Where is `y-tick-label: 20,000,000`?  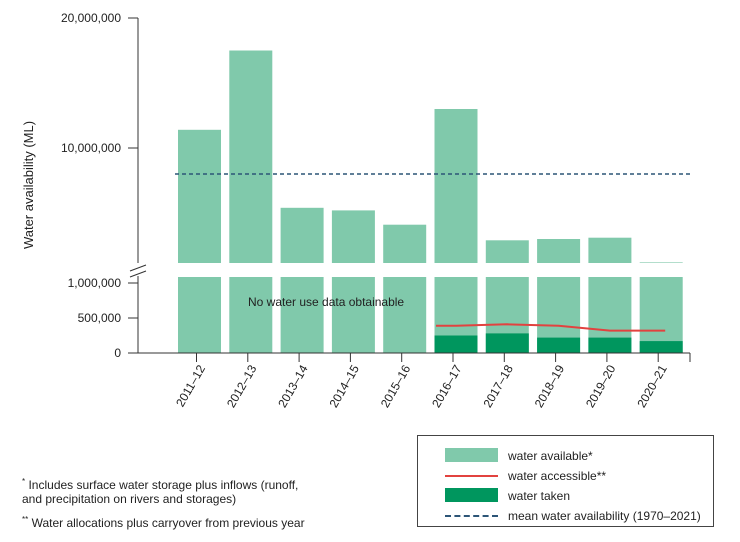 y-tick-label: 20,000,000 is located at coordinates (91, 18).